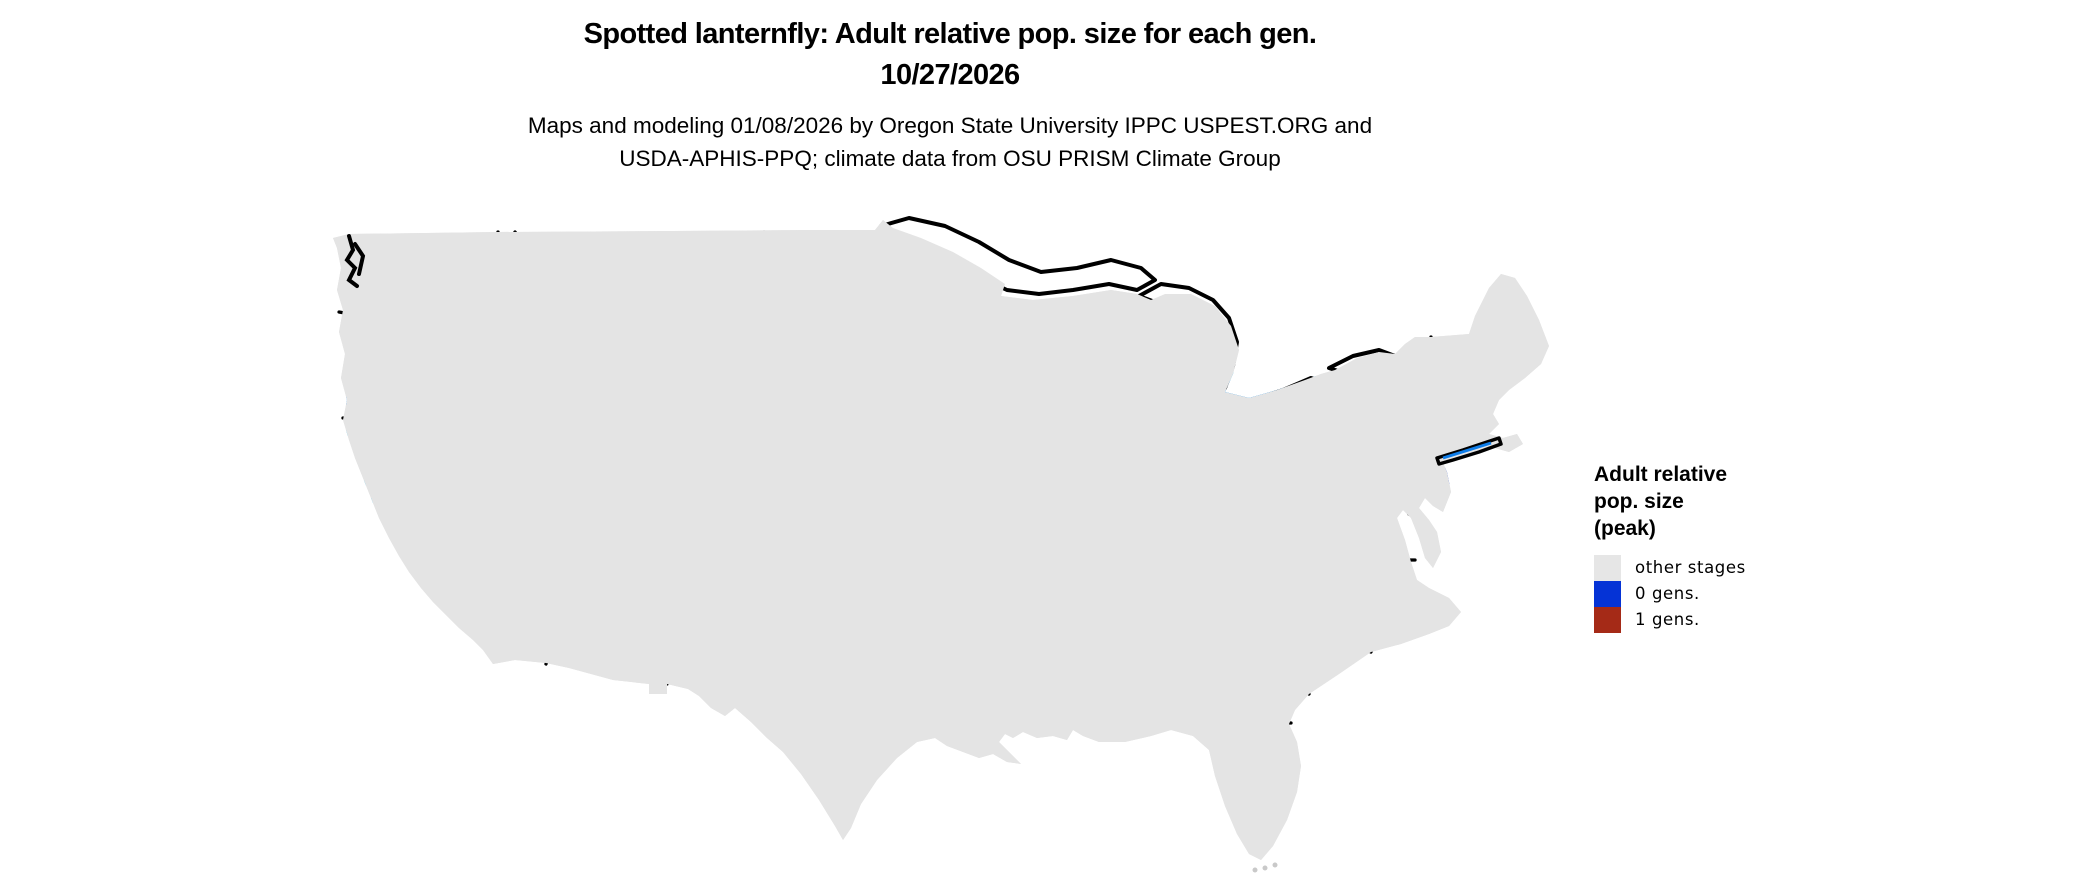  What do you see at coordinates (1607, 593) in the screenshot?
I see `legend-swatch-0-gens` at bounding box center [1607, 593].